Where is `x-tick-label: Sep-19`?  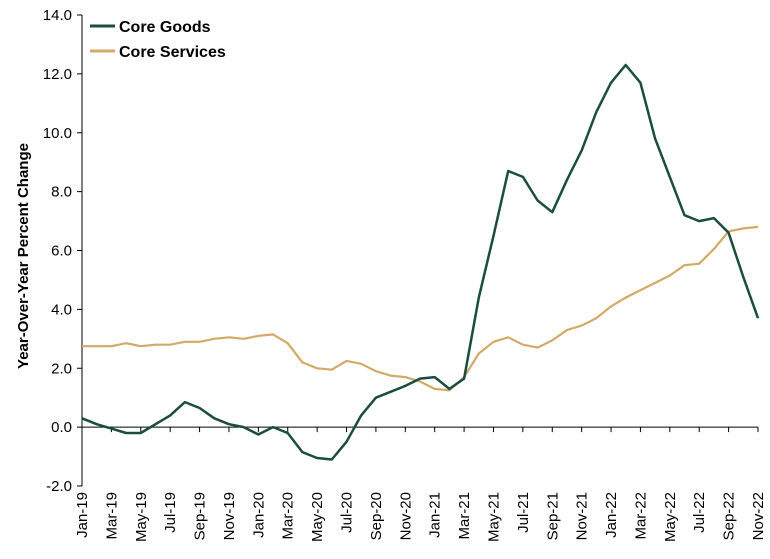 x-tick-label: Sep-19 is located at coordinates (200, 516).